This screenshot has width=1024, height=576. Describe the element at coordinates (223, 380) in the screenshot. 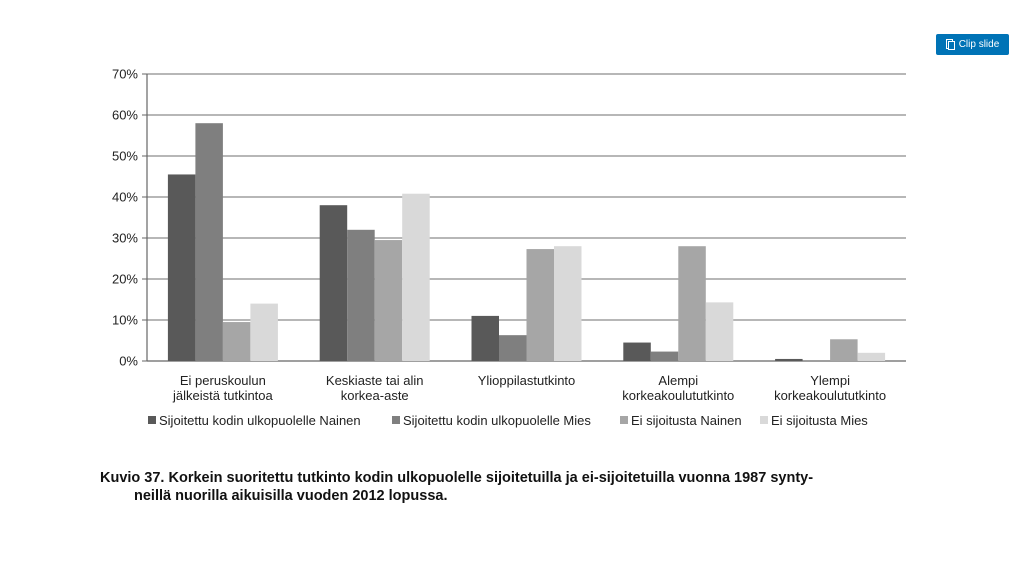

I see `category-label: Ei peruskoulun` at that location.